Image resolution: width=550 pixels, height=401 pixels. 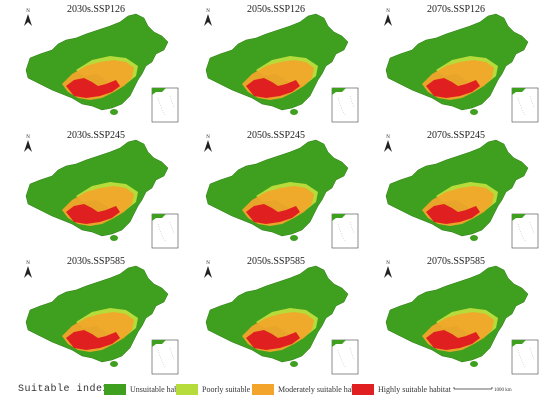 I want to click on legend-title: Suitable index, so click(x=64, y=389).